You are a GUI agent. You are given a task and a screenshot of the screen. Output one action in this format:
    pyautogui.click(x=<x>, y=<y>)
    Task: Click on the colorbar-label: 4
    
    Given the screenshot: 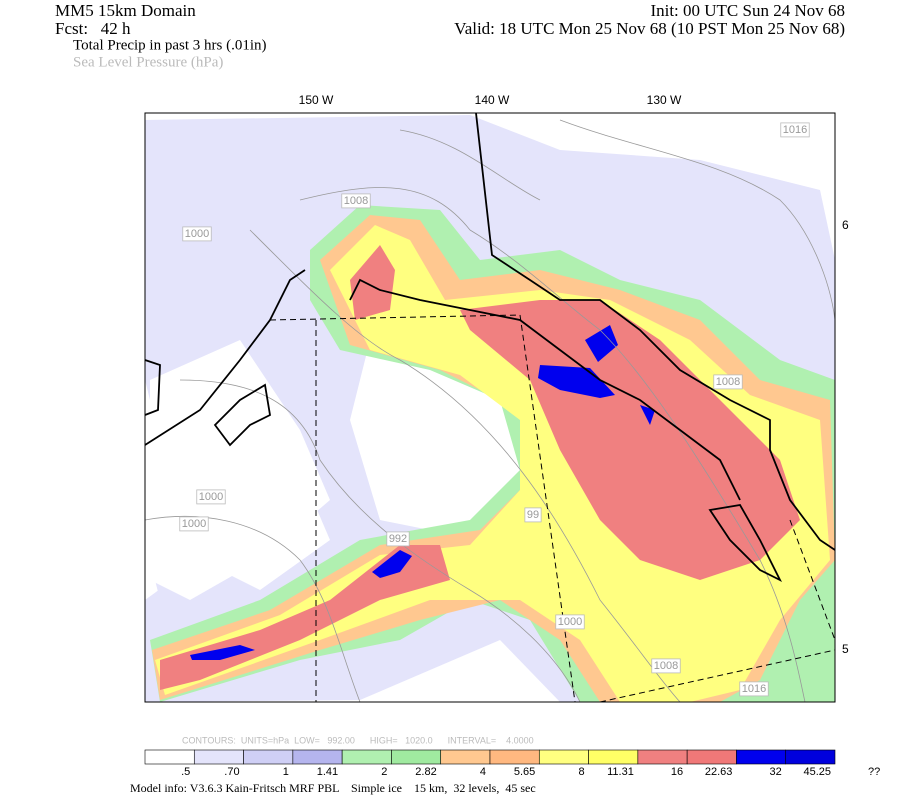 What is the action you would take?
    pyautogui.click(x=483, y=772)
    